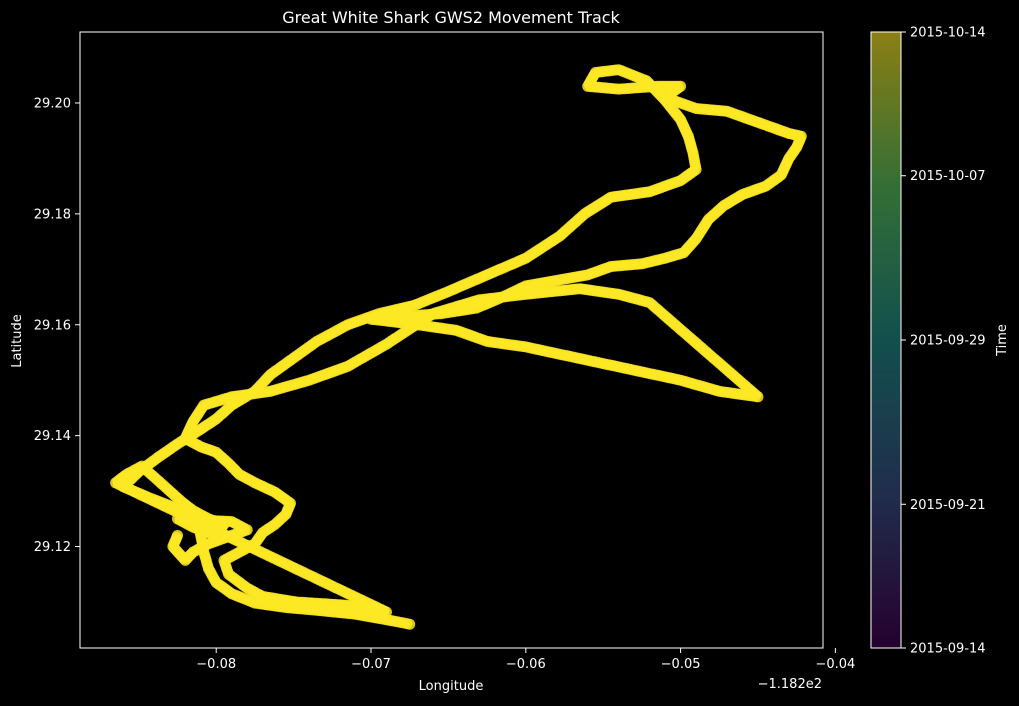 This screenshot has width=1019, height=706. Describe the element at coordinates (216, 664) in the screenshot. I see `x-tick-label: −0.08` at that location.